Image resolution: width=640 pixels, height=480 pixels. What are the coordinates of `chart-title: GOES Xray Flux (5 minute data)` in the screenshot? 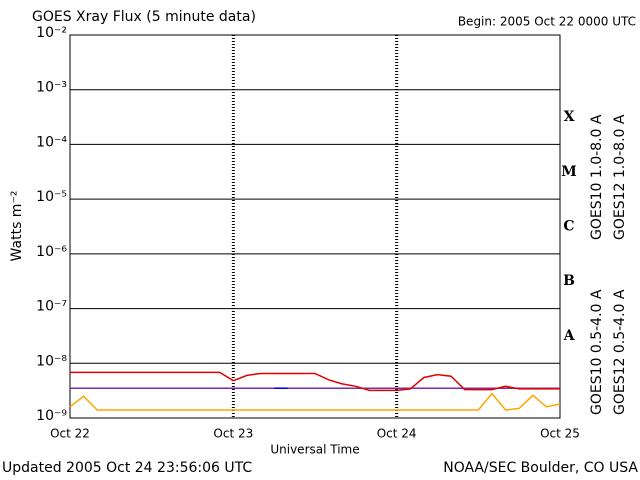 It's located at (144, 17).